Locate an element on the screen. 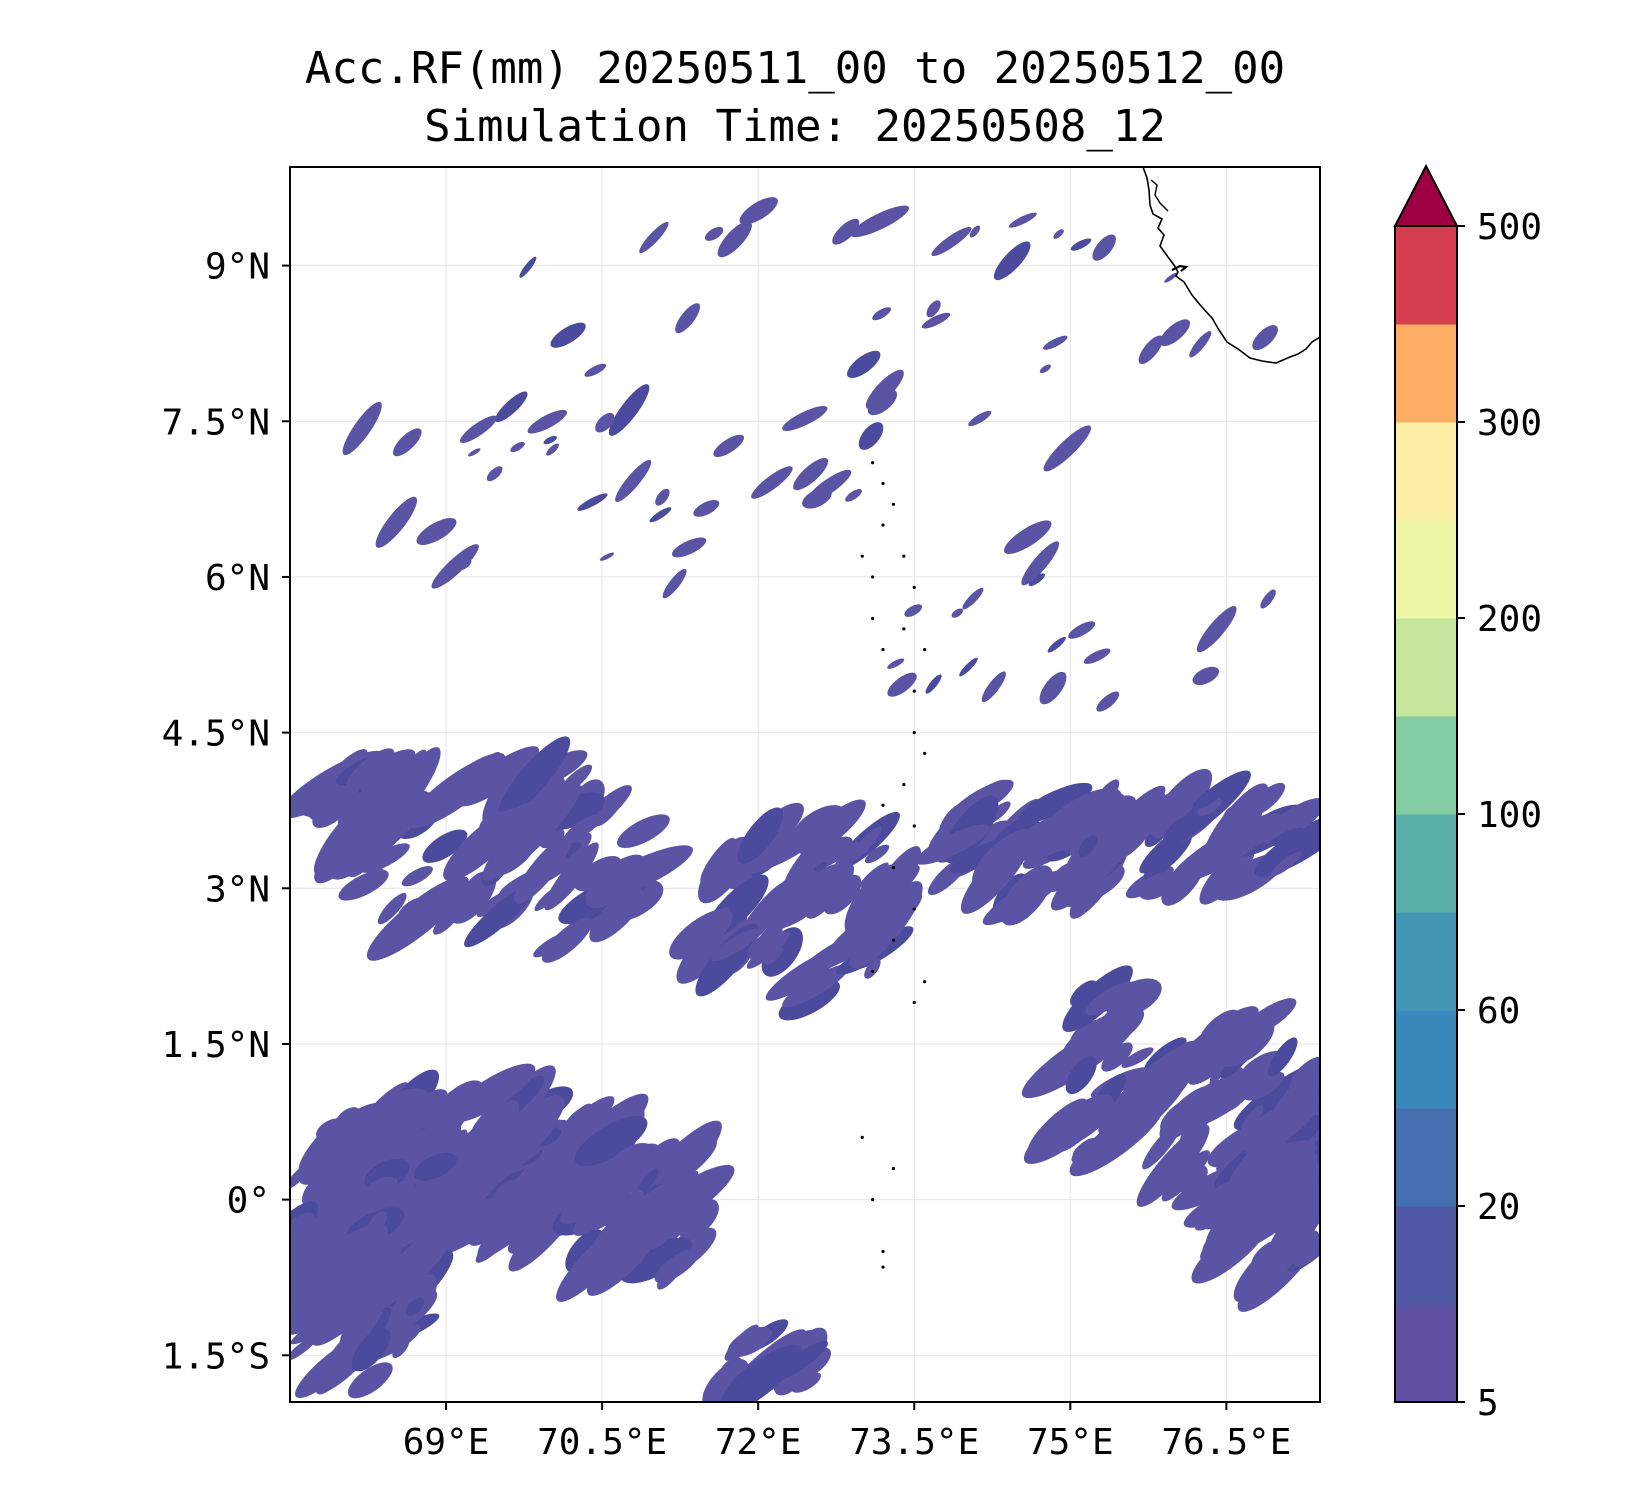 The width and height of the screenshot is (1650, 1500). xtick-label-0: 69°E is located at coordinates (446, 1442).